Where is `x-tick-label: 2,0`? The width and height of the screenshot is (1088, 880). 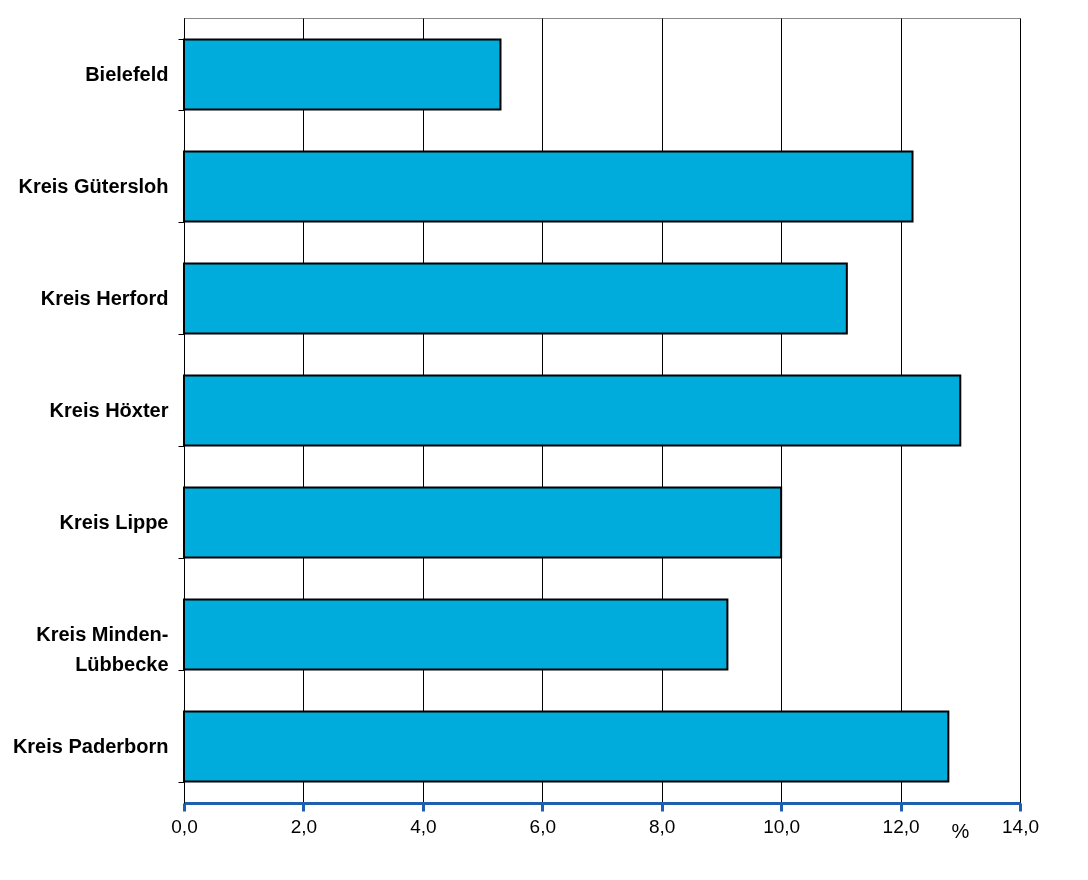 x-tick-label: 2,0 is located at coordinates (304, 826).